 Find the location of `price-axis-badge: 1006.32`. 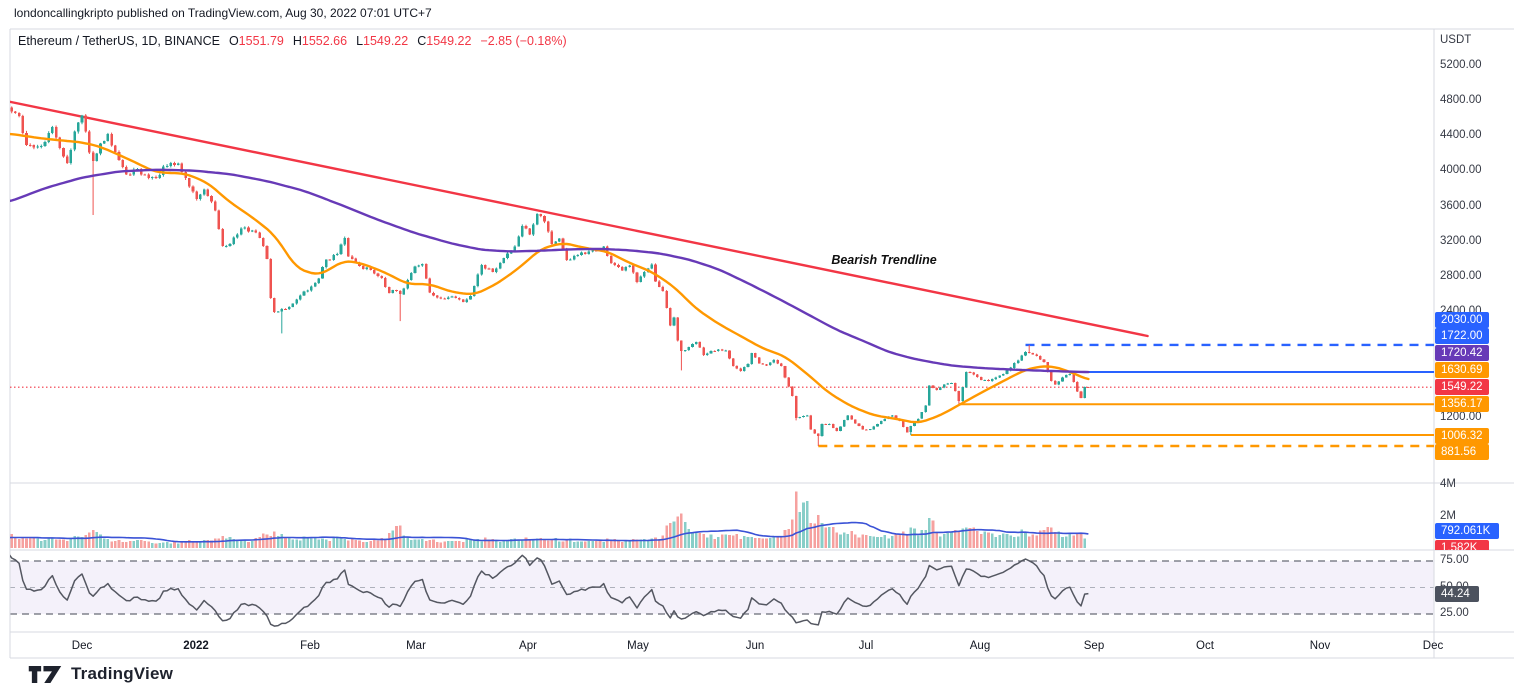

price-axis-badge: 1006.32 is located at coordinates (1462, 436).